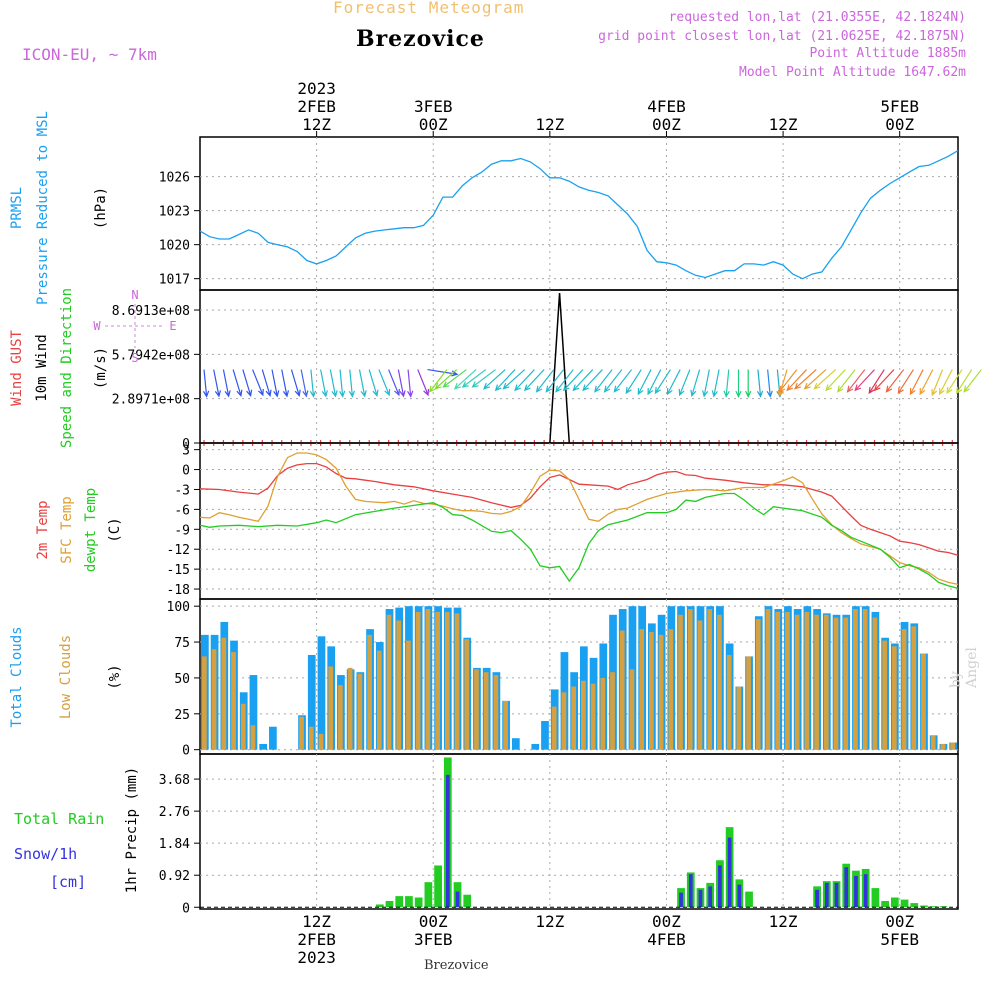 Image resolution: width=1000 pixels, height=1000 pixels. What do you see at coordinates (17, 368) in the screenshot?
I see `panel-label: Wind GUST` at bounding box center [17, 368].